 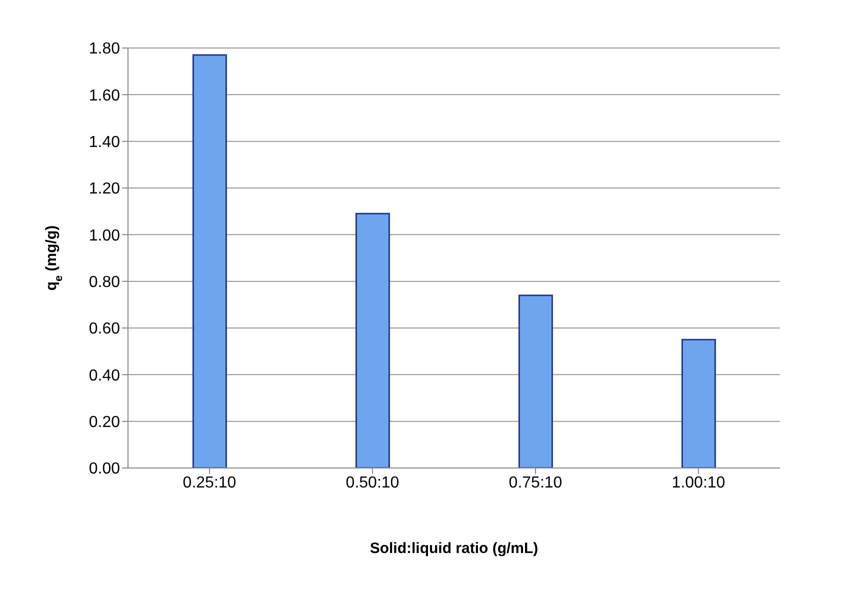 What do you see at coordinates (104, 189) in the screenshot?
I see `y-tick-label: 1.20` at bounding box center [104, 189].